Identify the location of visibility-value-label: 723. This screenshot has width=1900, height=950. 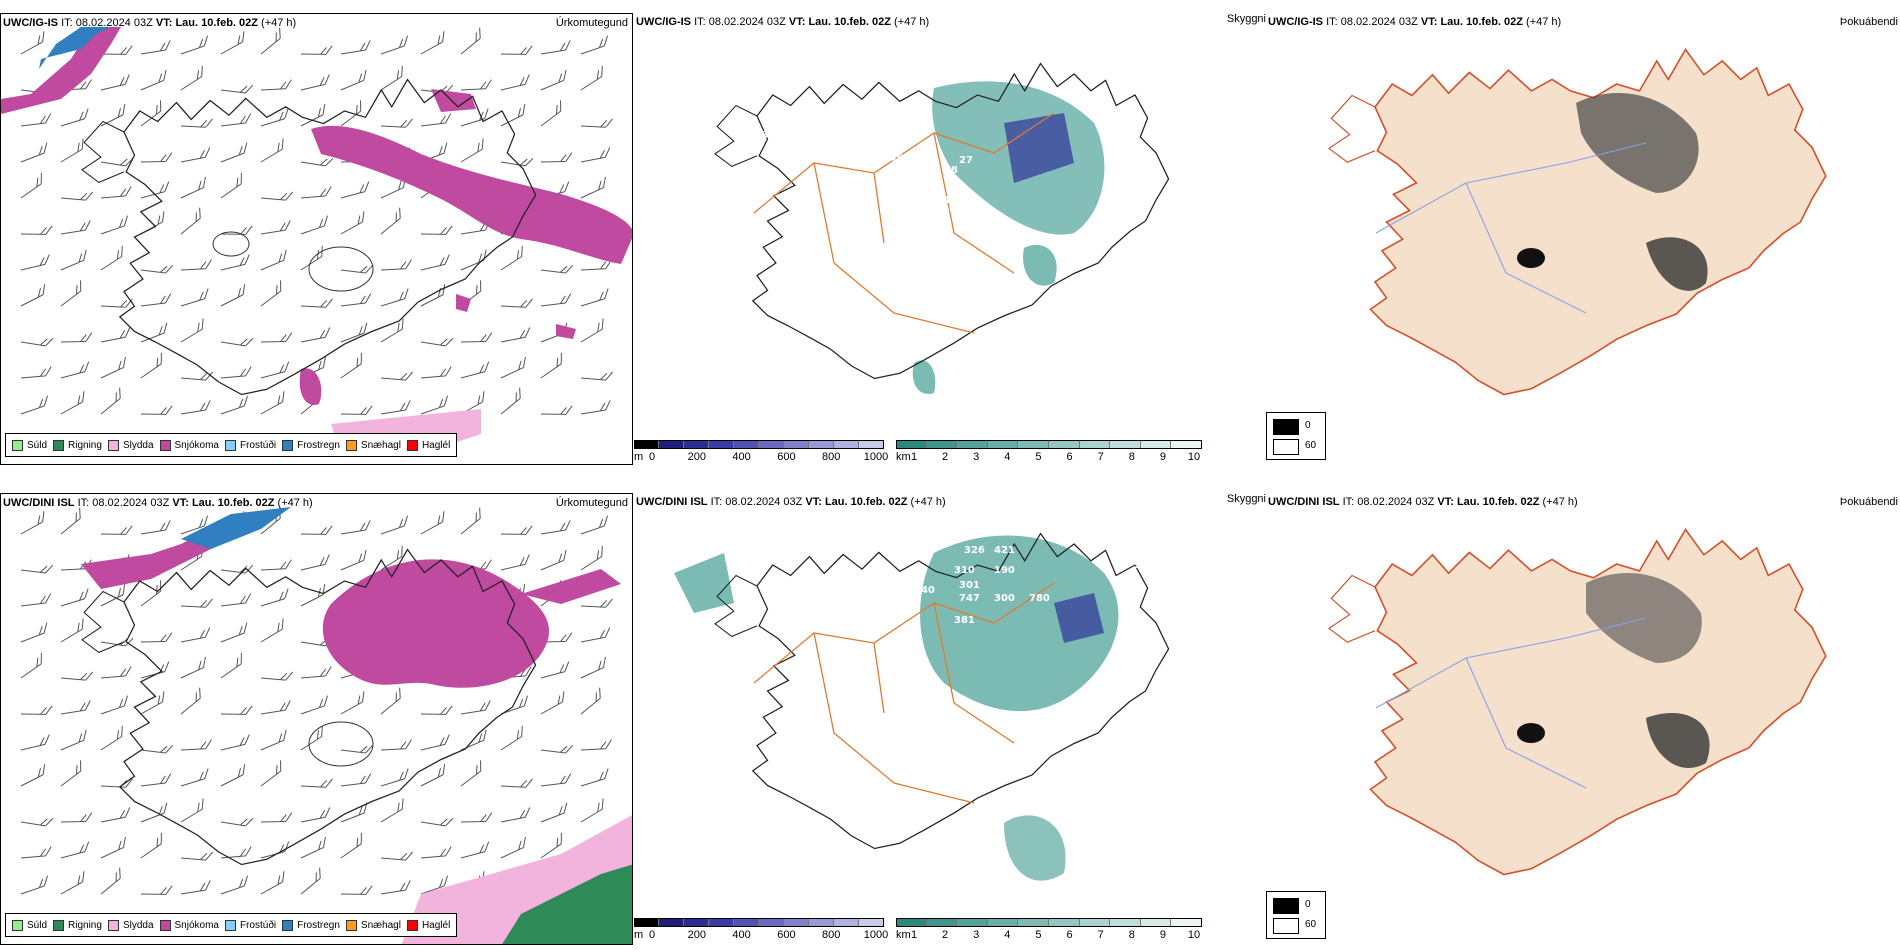
(929, 225).